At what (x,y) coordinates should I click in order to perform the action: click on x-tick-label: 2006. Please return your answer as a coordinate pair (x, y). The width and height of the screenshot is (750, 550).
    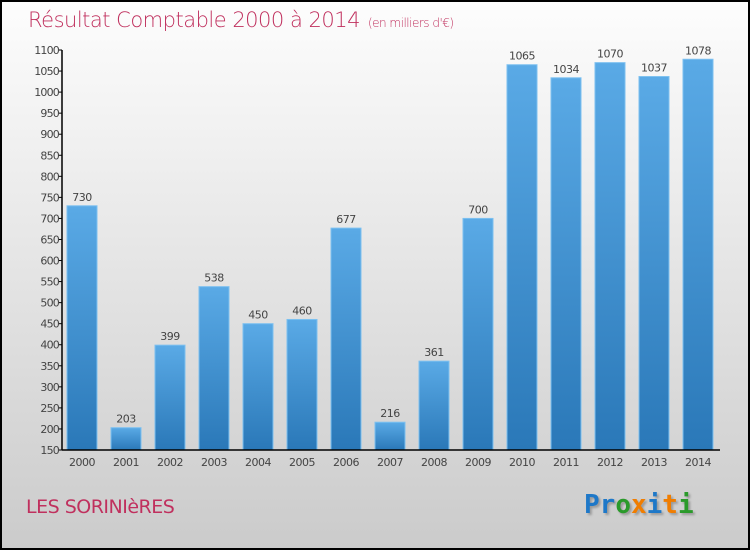
    Looking at the image, I should click on (346, 462).